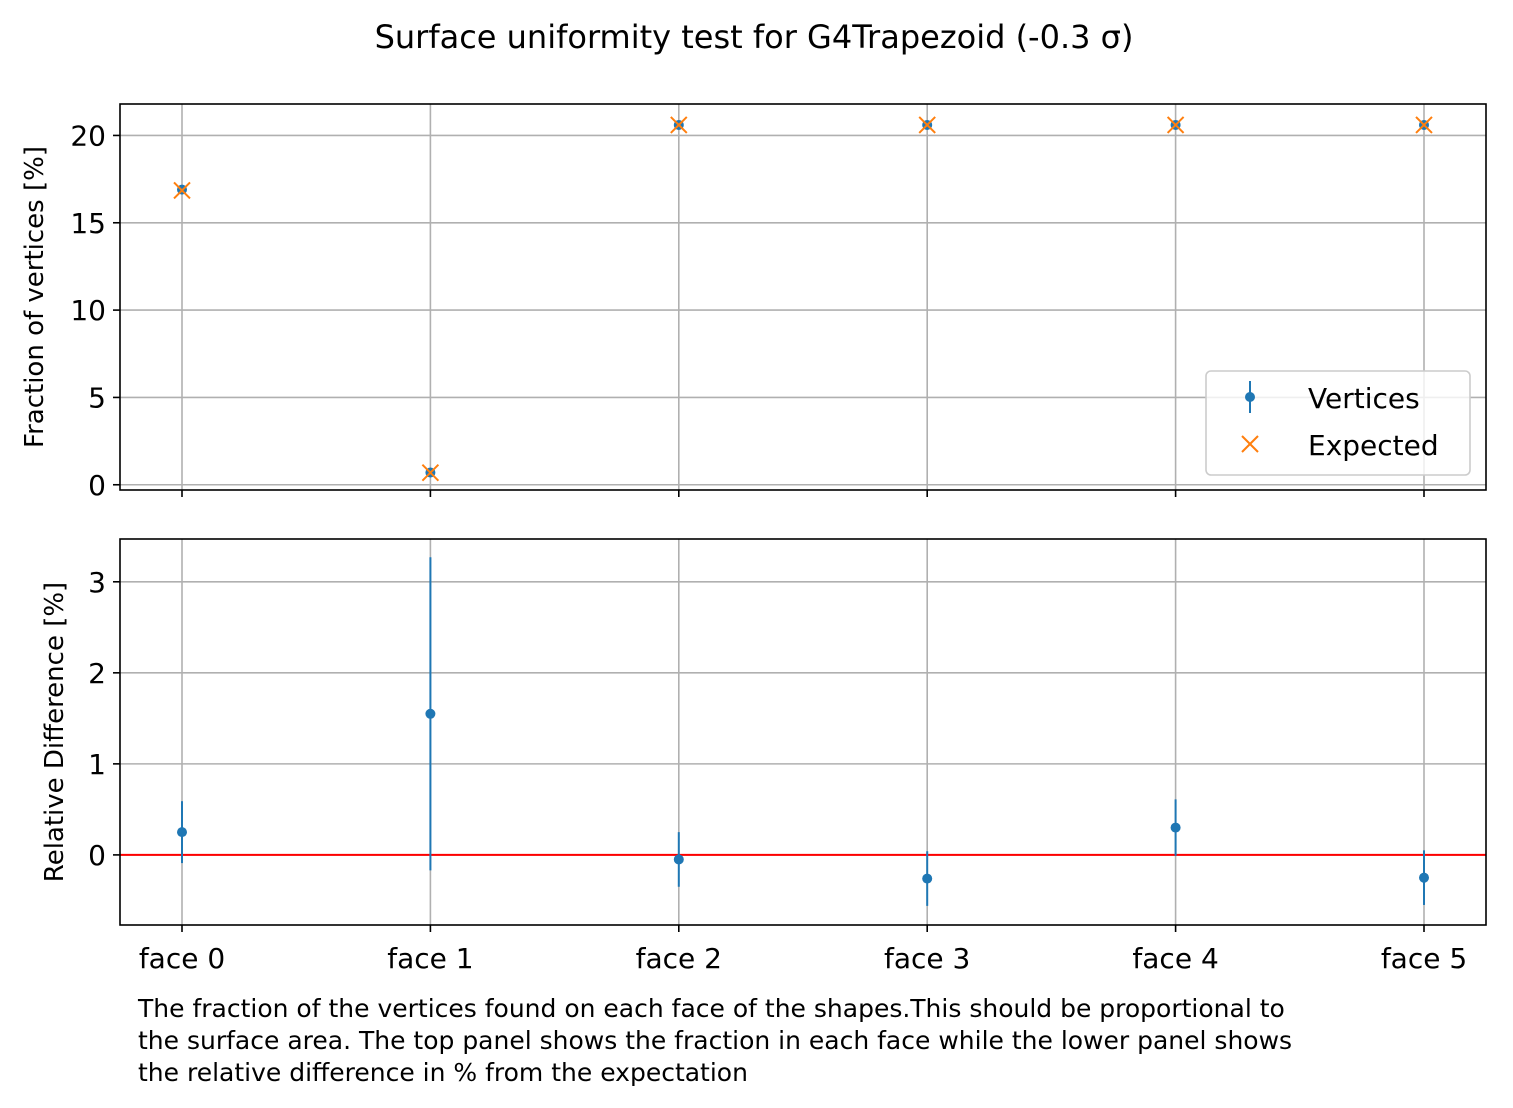 The image size is (1513, 1108). Describe the element at coordinates (88, 223) in the screenshot. I see `y-tick-label: 15` at that location.